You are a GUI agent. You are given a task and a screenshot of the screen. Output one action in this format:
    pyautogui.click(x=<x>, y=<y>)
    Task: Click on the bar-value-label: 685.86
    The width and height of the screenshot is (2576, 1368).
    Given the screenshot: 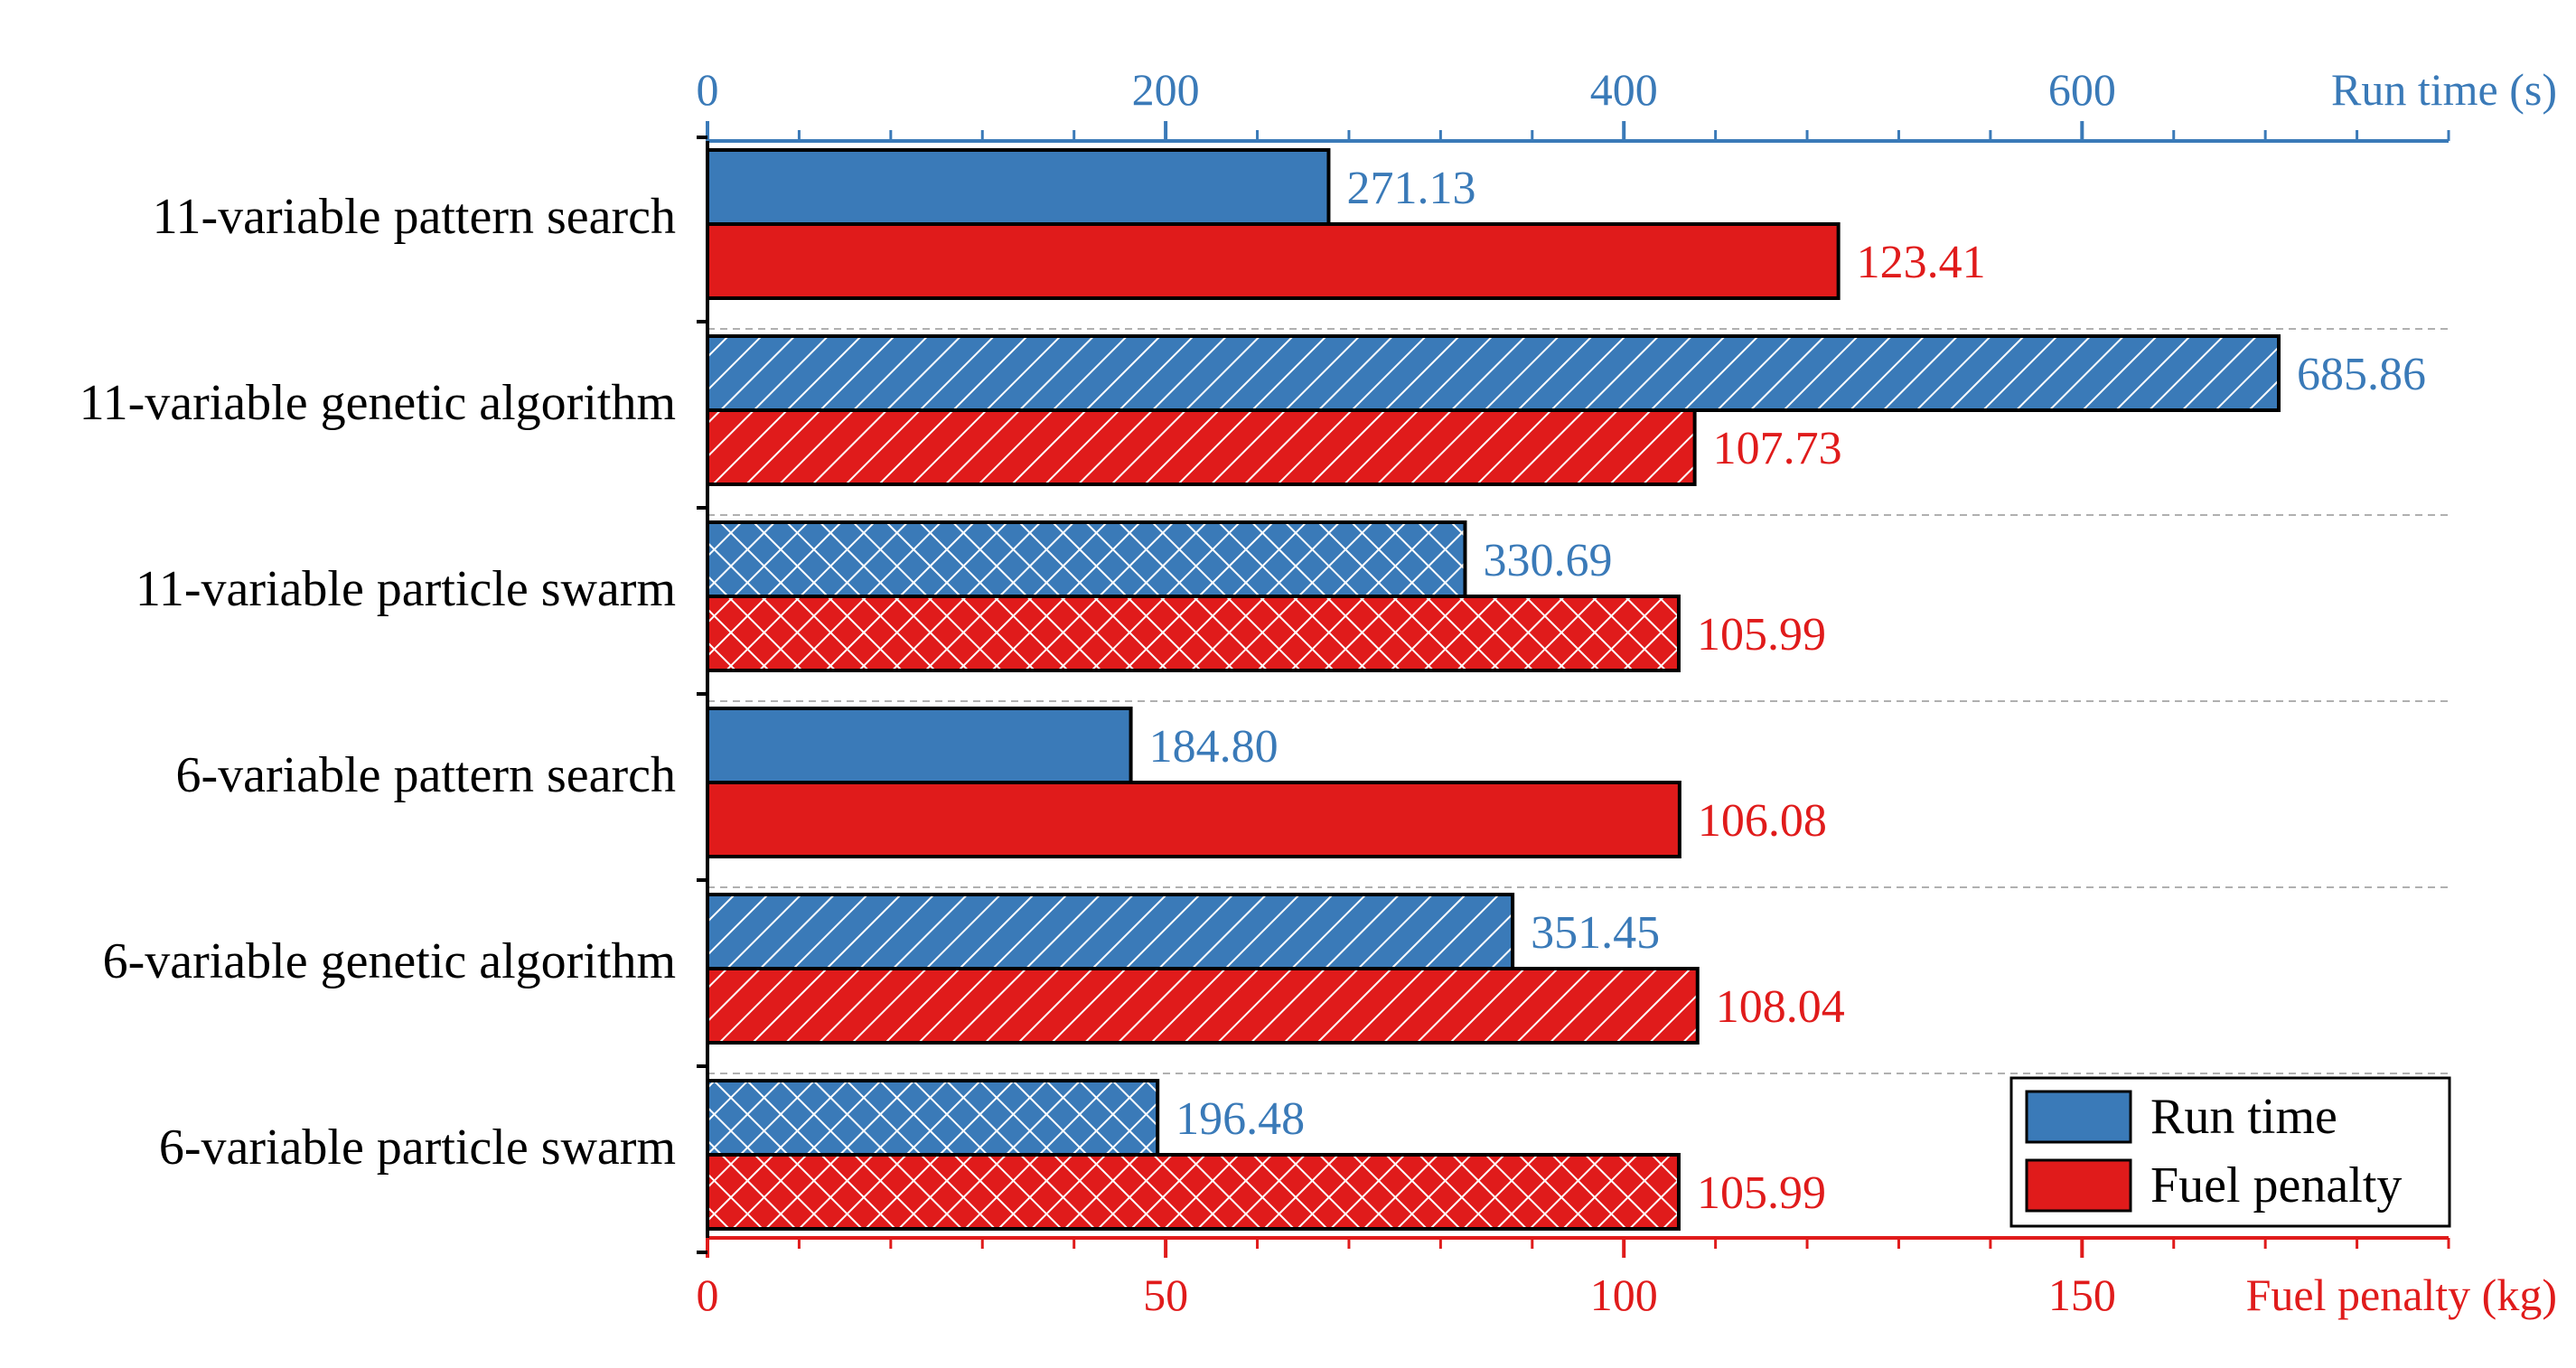 What is the action you would take?
    pyautogui.click(x=2361, y=374)
    